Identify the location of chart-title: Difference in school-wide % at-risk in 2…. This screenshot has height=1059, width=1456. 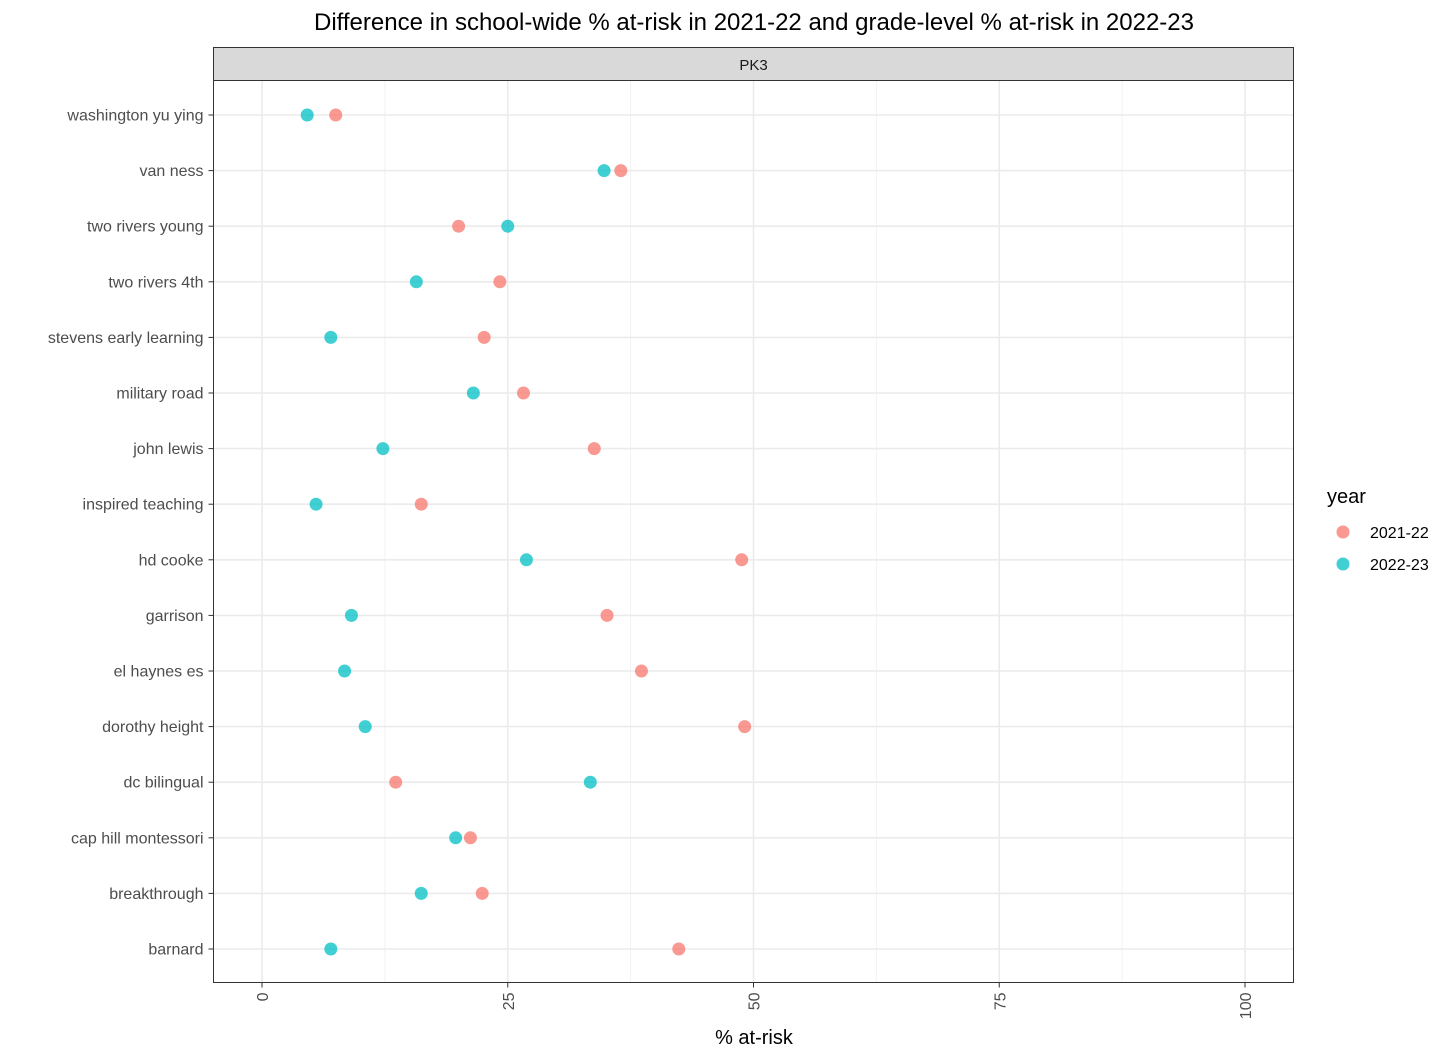
(754, 22).